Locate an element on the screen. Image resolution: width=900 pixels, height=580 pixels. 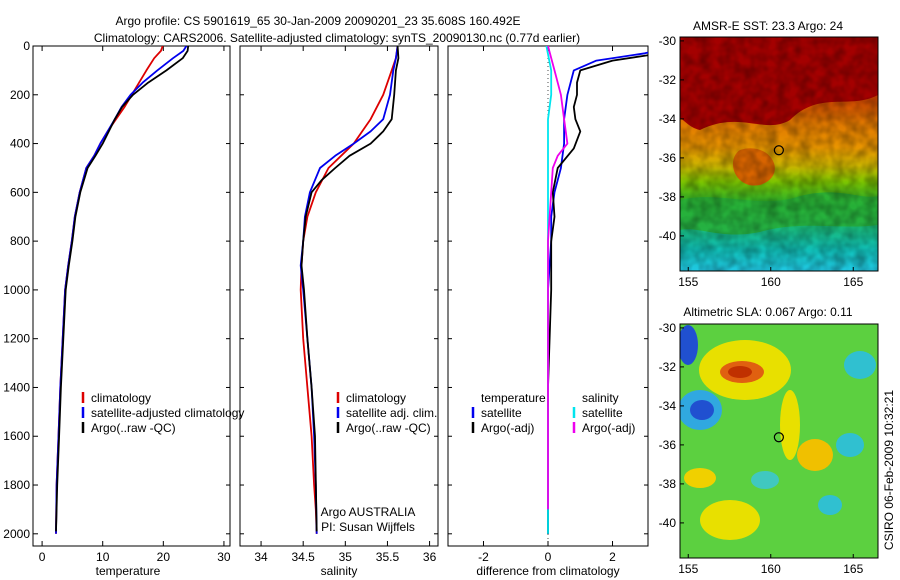
x-tick-label: 35 is located at coordinates (346, 557).